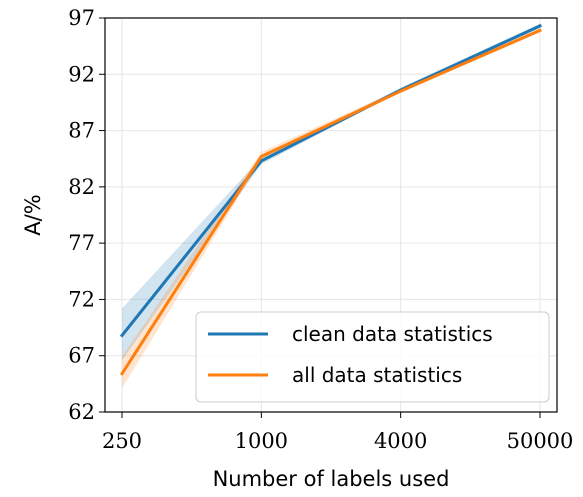 This screenshot has height=497, width=583. Describe the element at coordinates (81, 18) in the screenshot. I see `y-tick-label: 97` at that location.